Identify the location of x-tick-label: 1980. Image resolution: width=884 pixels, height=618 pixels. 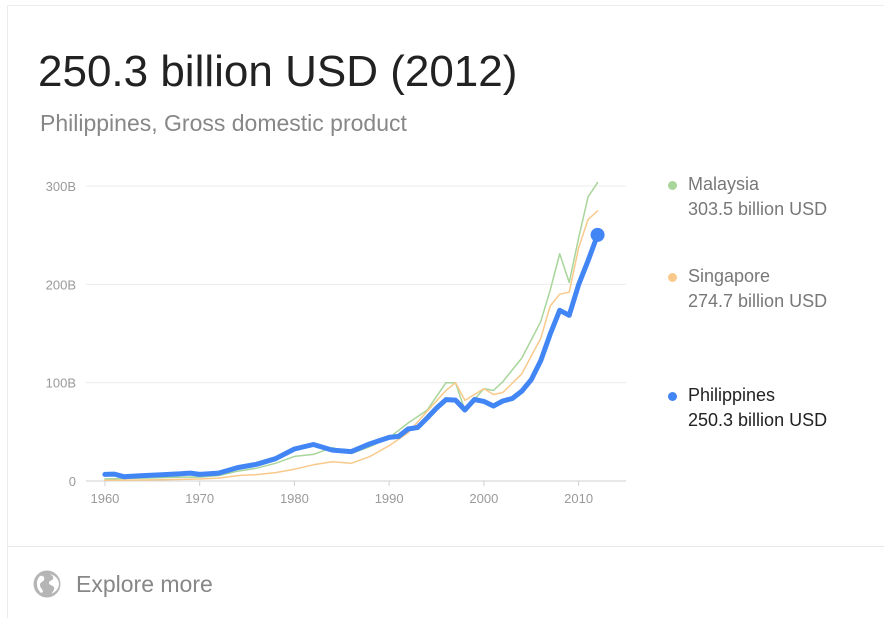
(294, 498).